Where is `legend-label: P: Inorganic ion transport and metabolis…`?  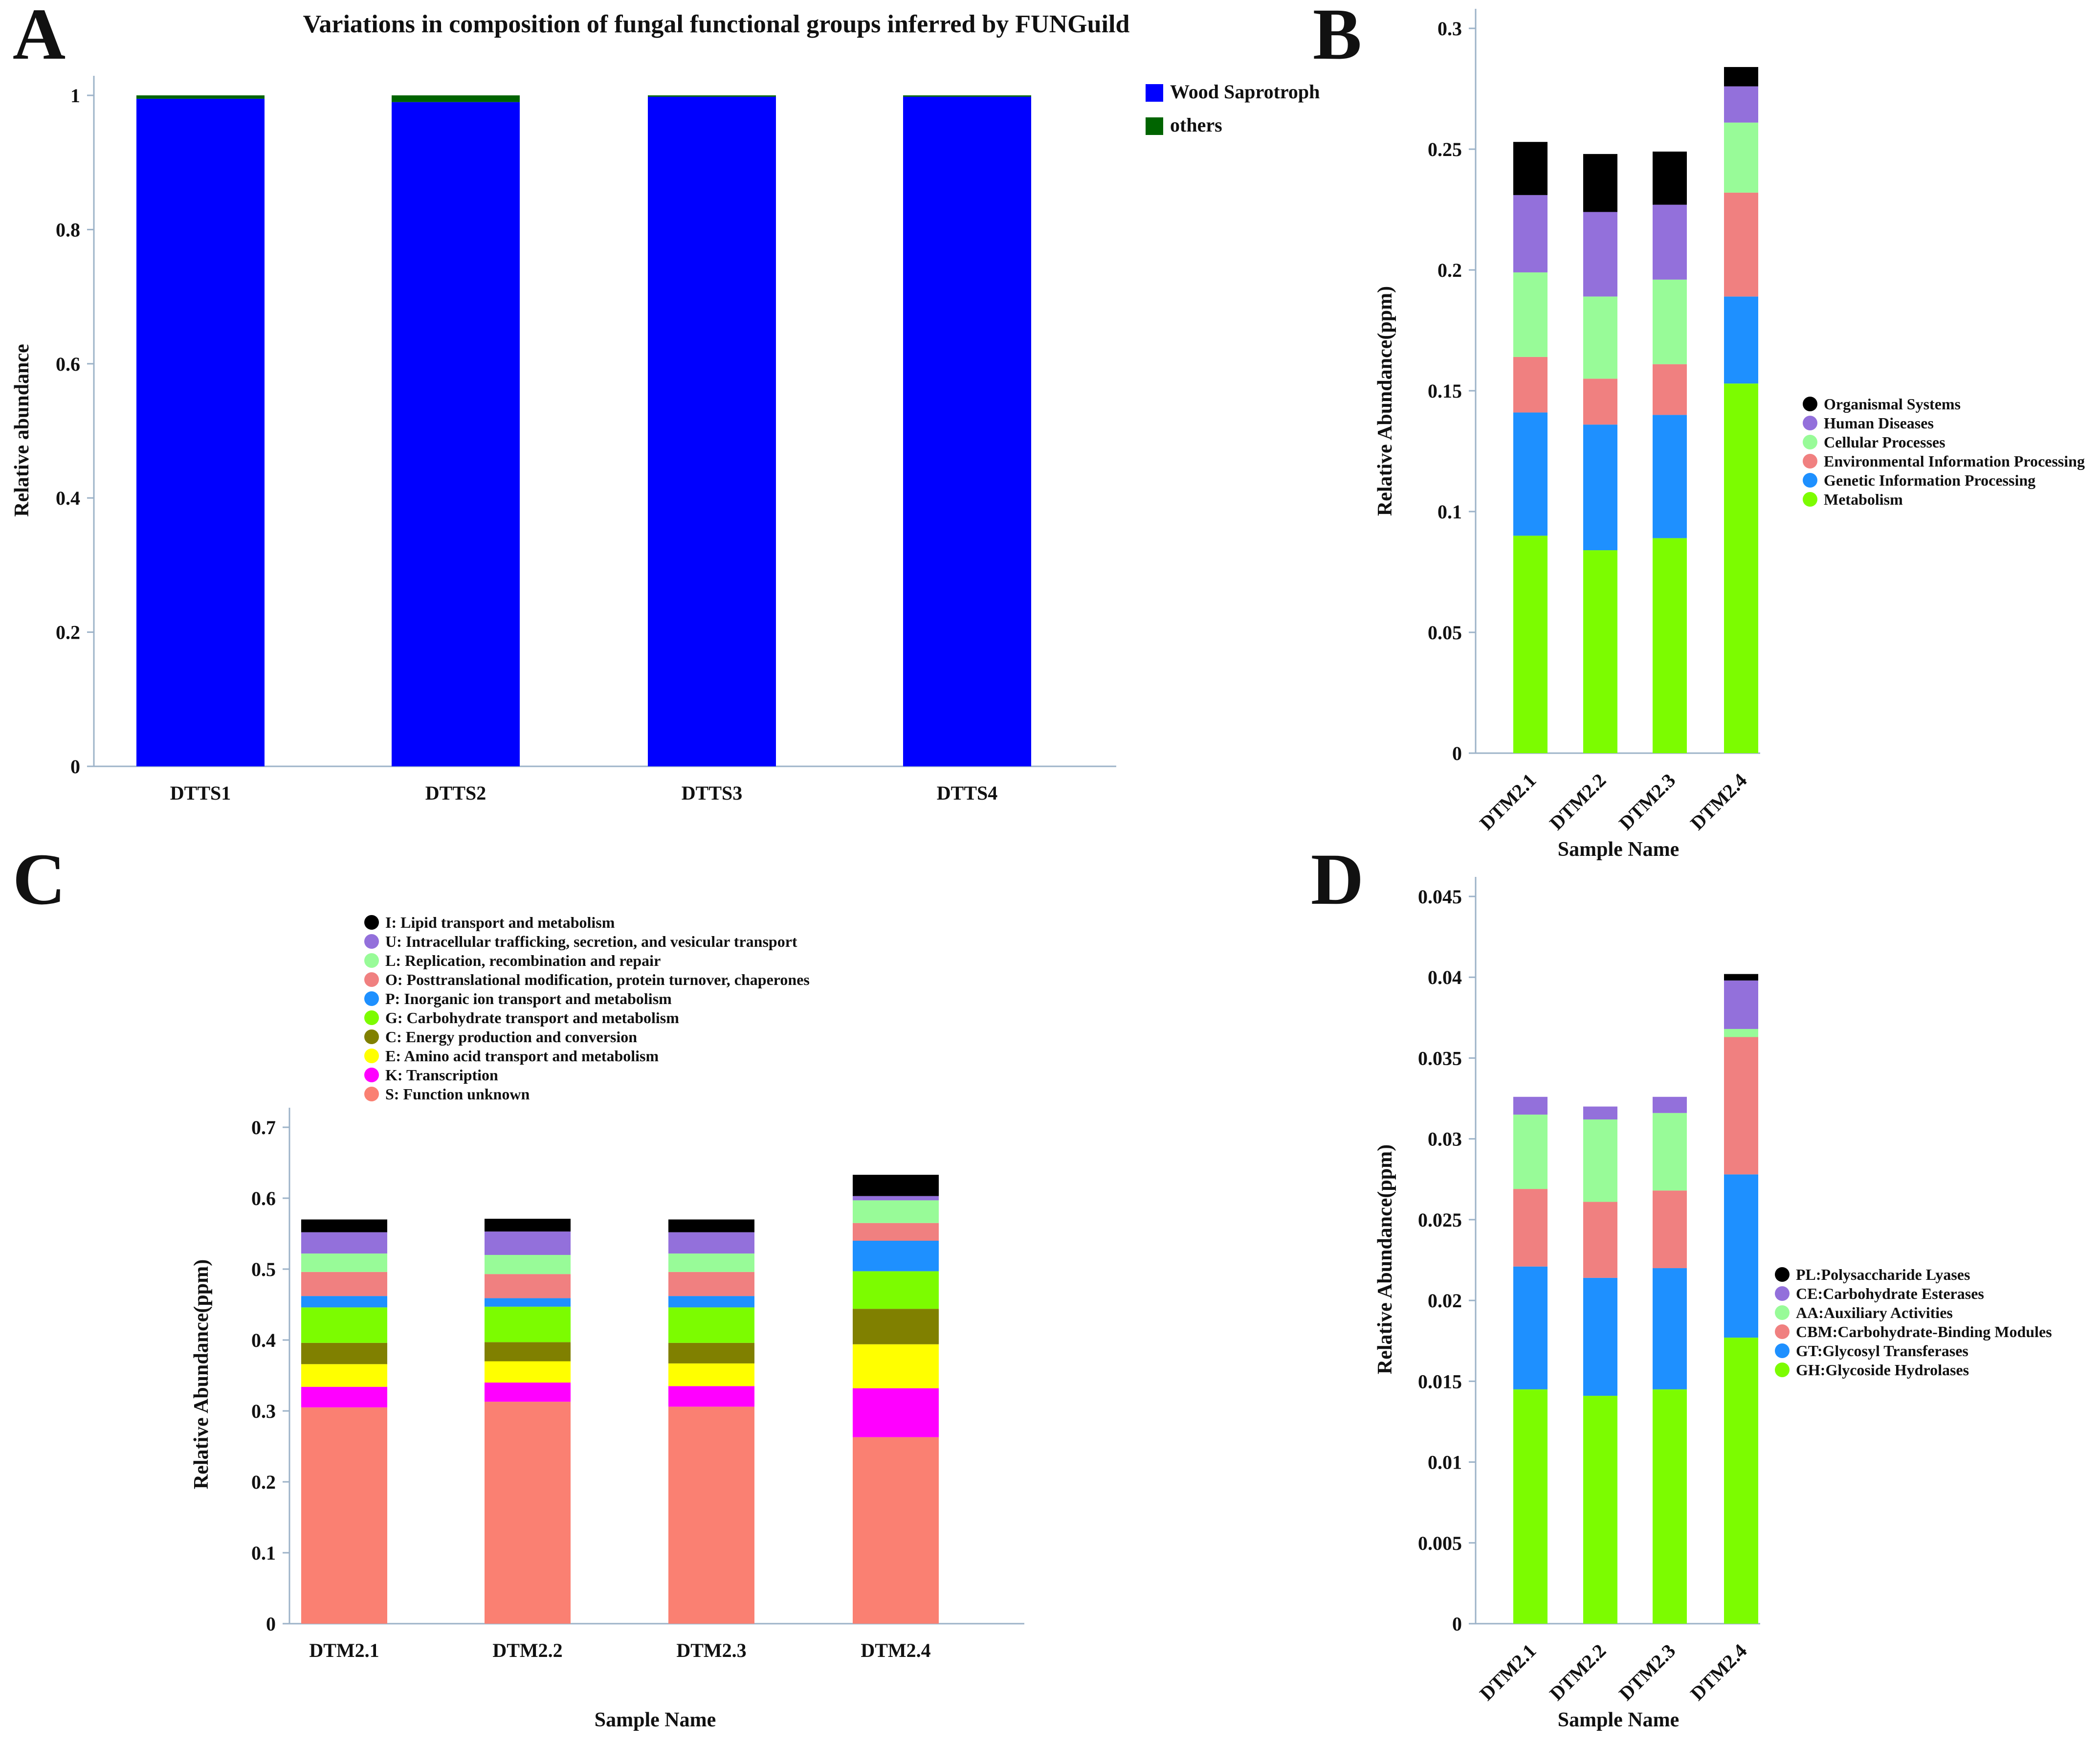 legend-label: P: Inorganic ion transport and metabolis… is located at coordinates (528, 998).